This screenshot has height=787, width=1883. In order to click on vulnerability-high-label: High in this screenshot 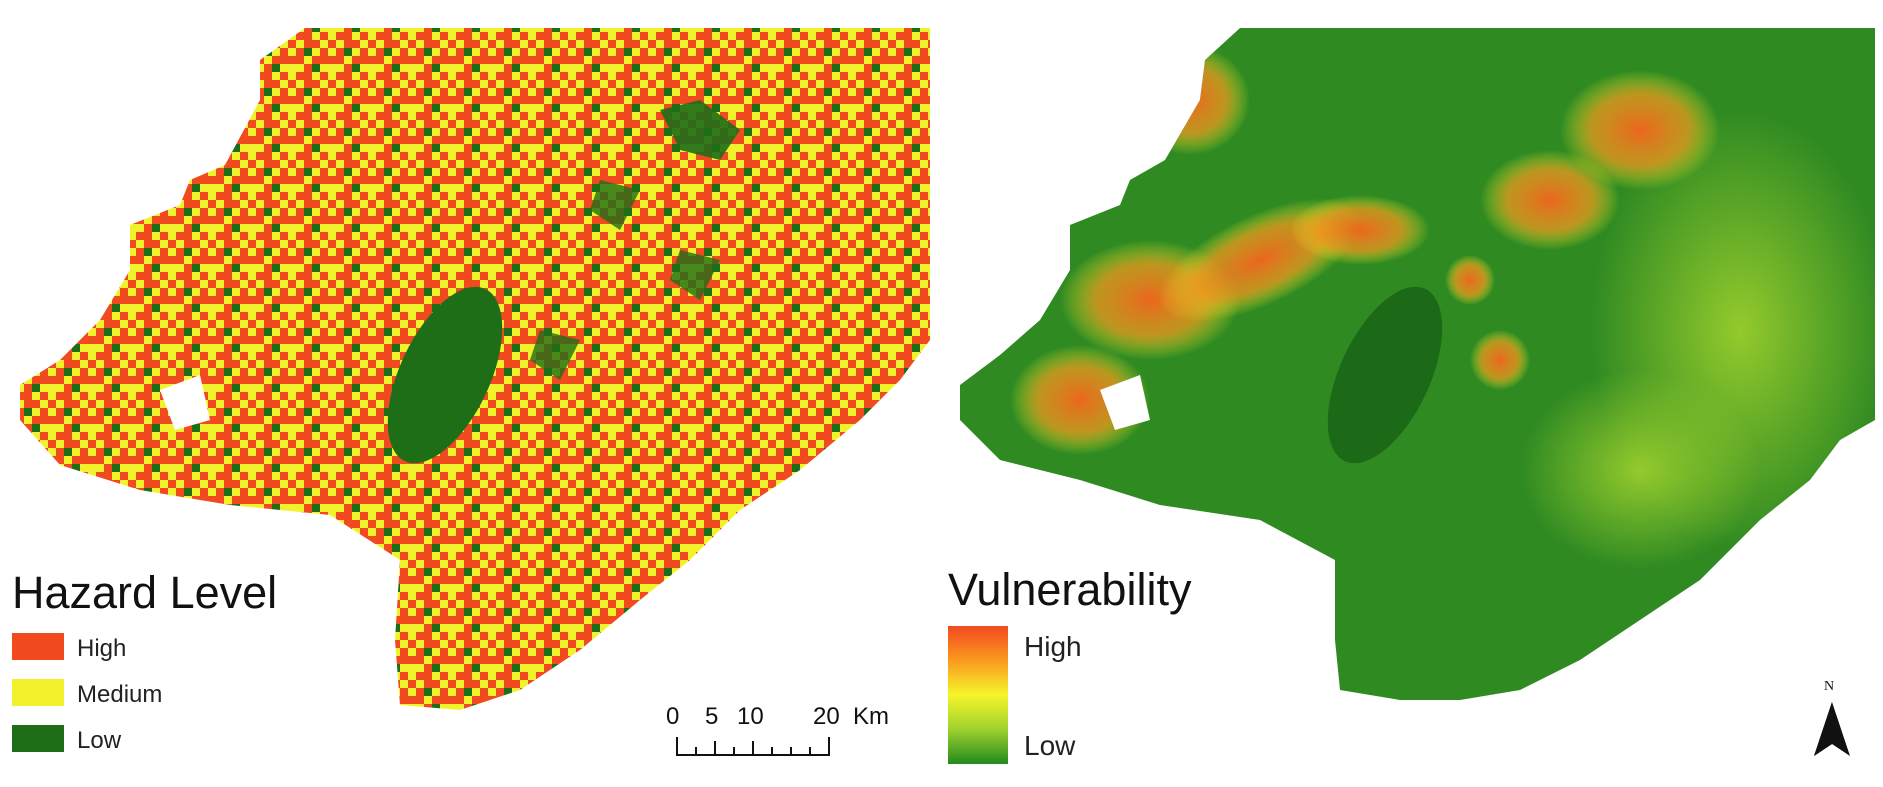, I will do `click(1053, 646)`.